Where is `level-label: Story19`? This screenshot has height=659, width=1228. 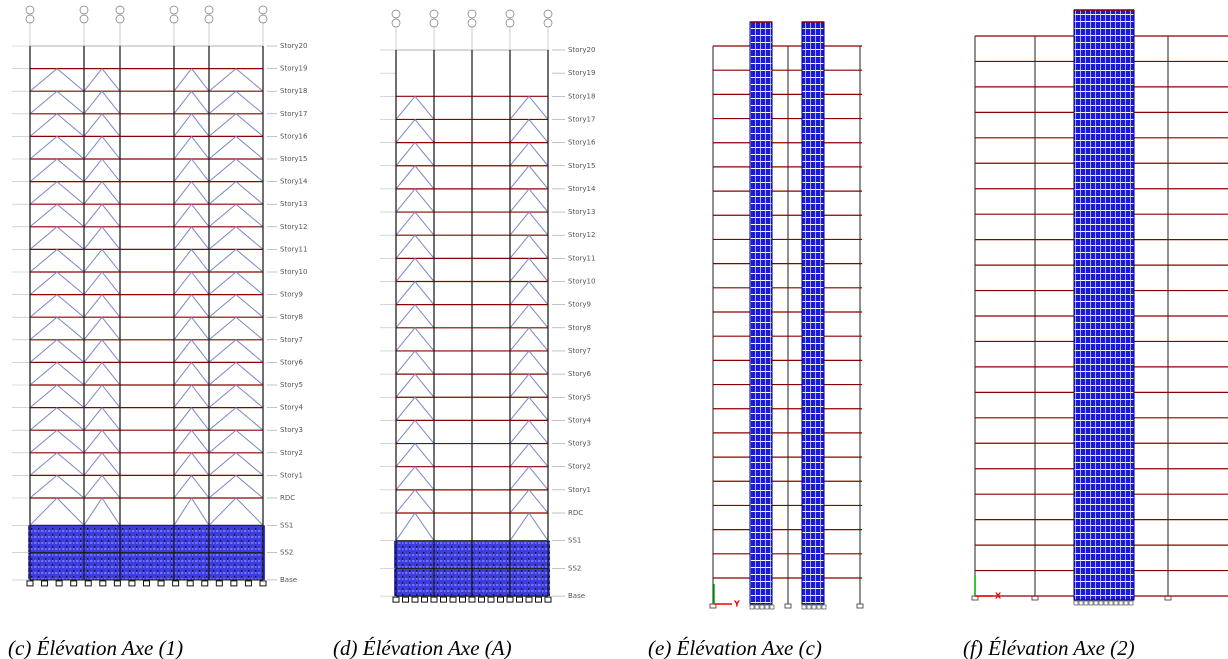 level-label: Story19 is located at coordinates (581, 73).